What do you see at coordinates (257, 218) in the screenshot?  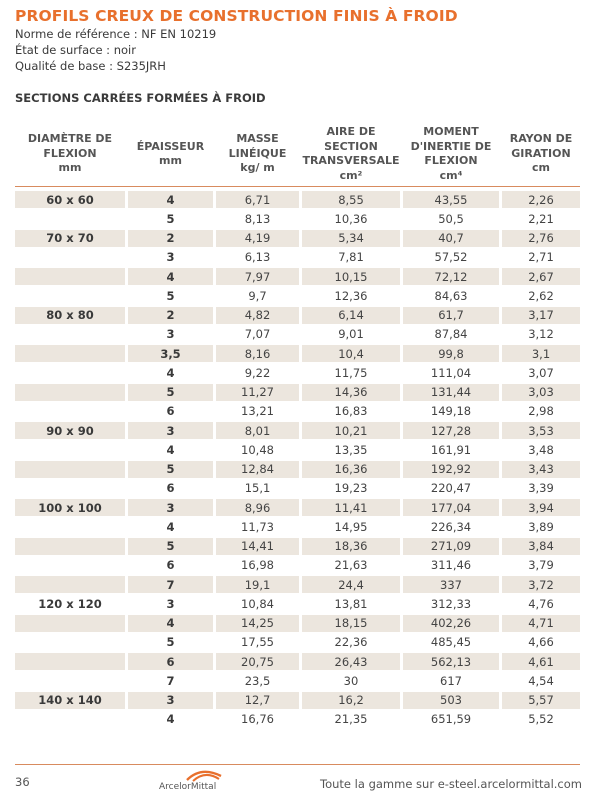 I see `row-masse: 8,13` at bounding box center [257, 218].